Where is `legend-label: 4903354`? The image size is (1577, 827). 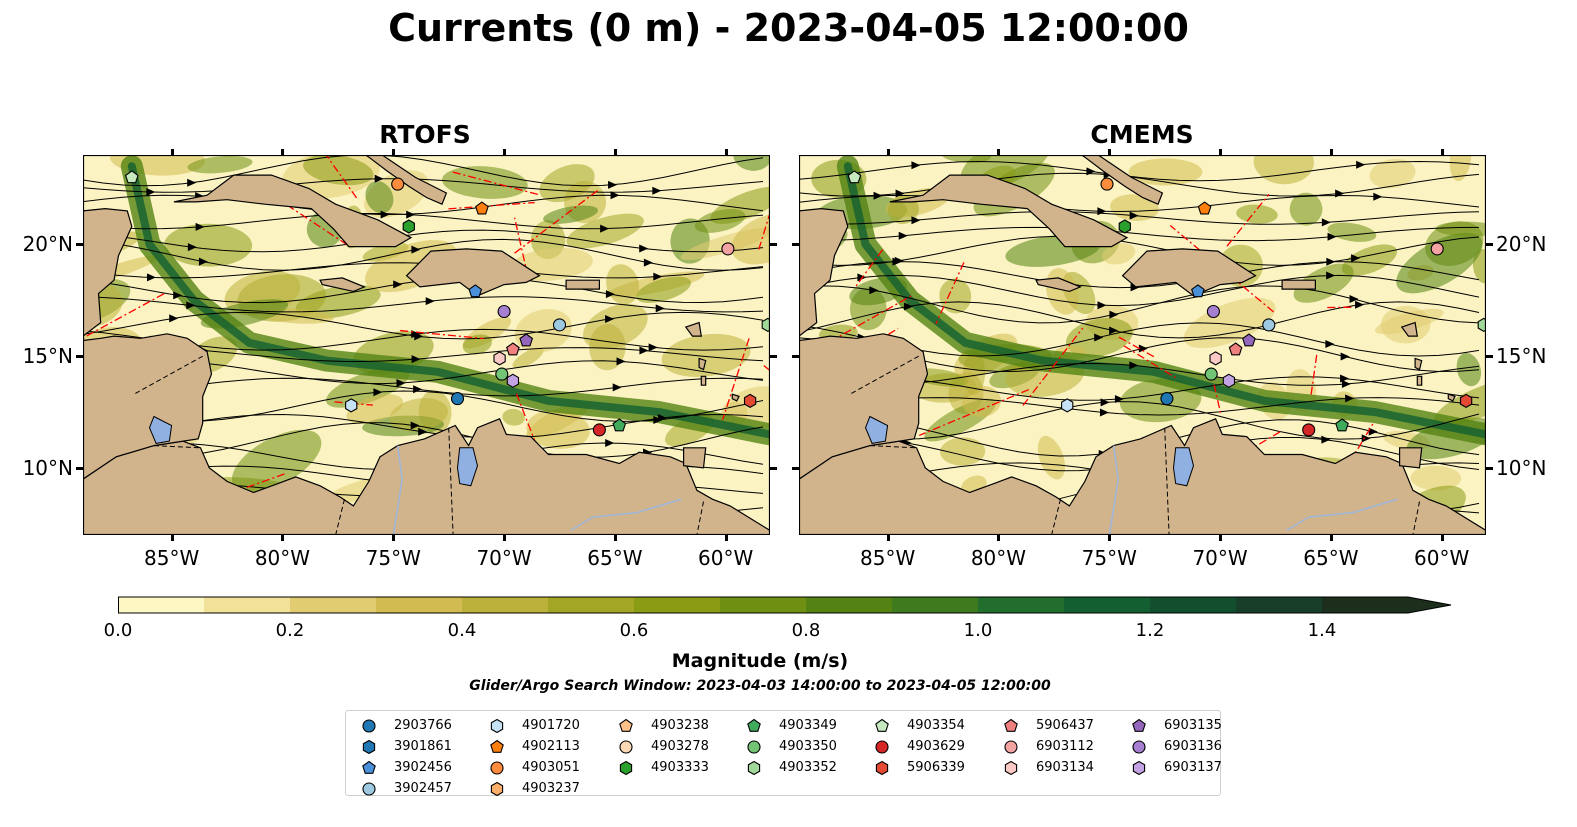
legend-label: 4903354 is located at coordinates (936, 725).